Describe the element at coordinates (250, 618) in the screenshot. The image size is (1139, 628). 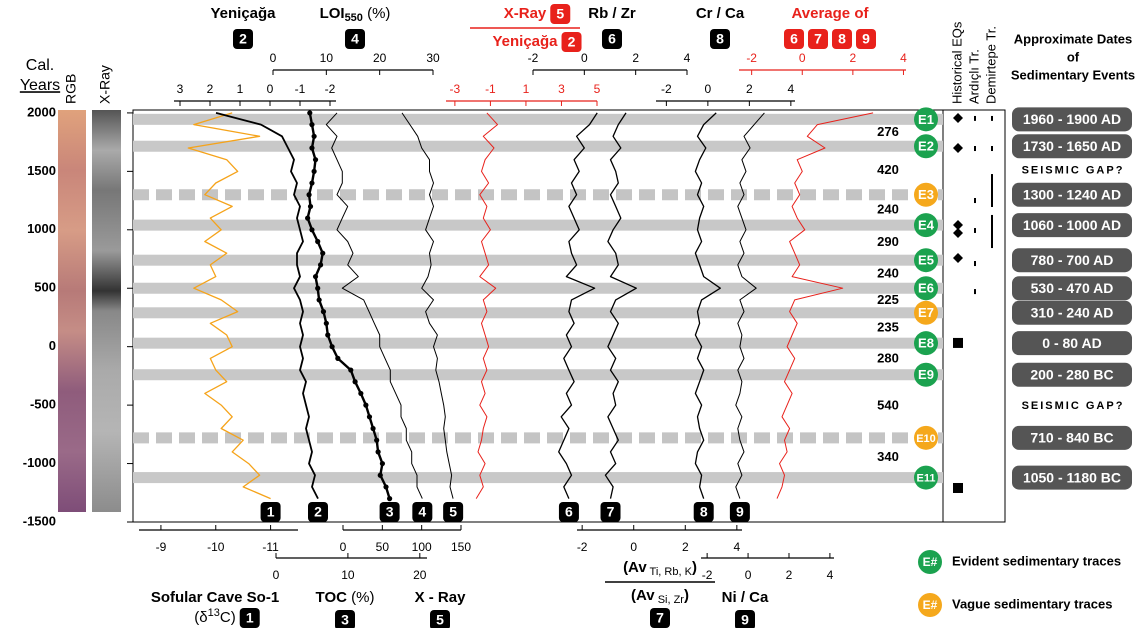
I see `badge-label: 1` at that location.